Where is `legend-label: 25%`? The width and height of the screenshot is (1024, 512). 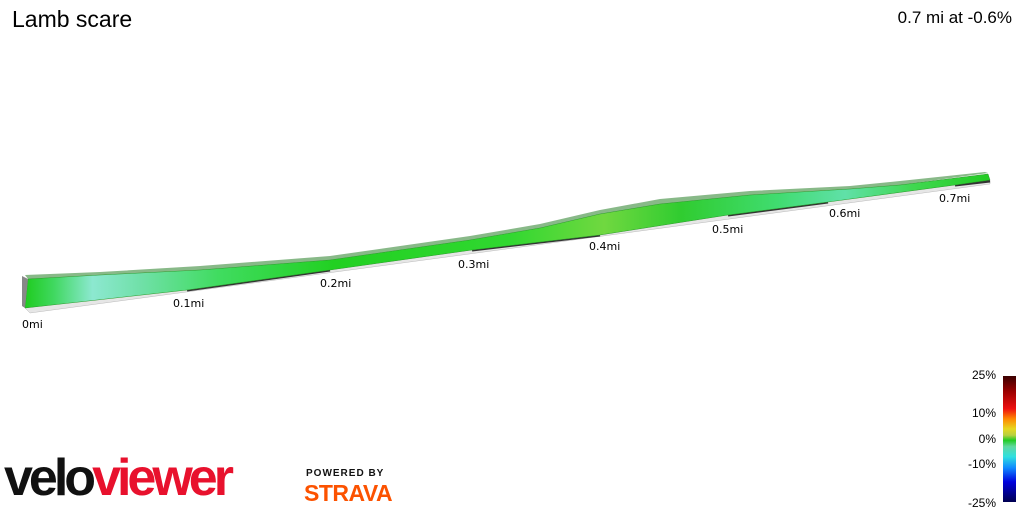
legend-label: 25% is located at coordinates (983, 375).